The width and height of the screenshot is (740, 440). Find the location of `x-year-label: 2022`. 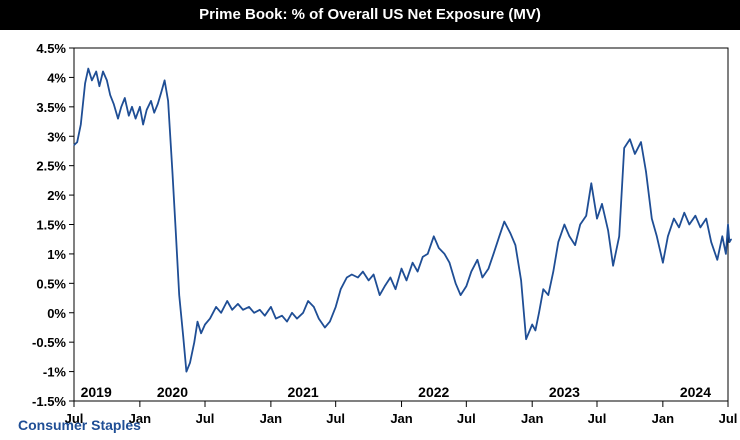

x-year-label: 2022 is located at coordinates (433, 392).